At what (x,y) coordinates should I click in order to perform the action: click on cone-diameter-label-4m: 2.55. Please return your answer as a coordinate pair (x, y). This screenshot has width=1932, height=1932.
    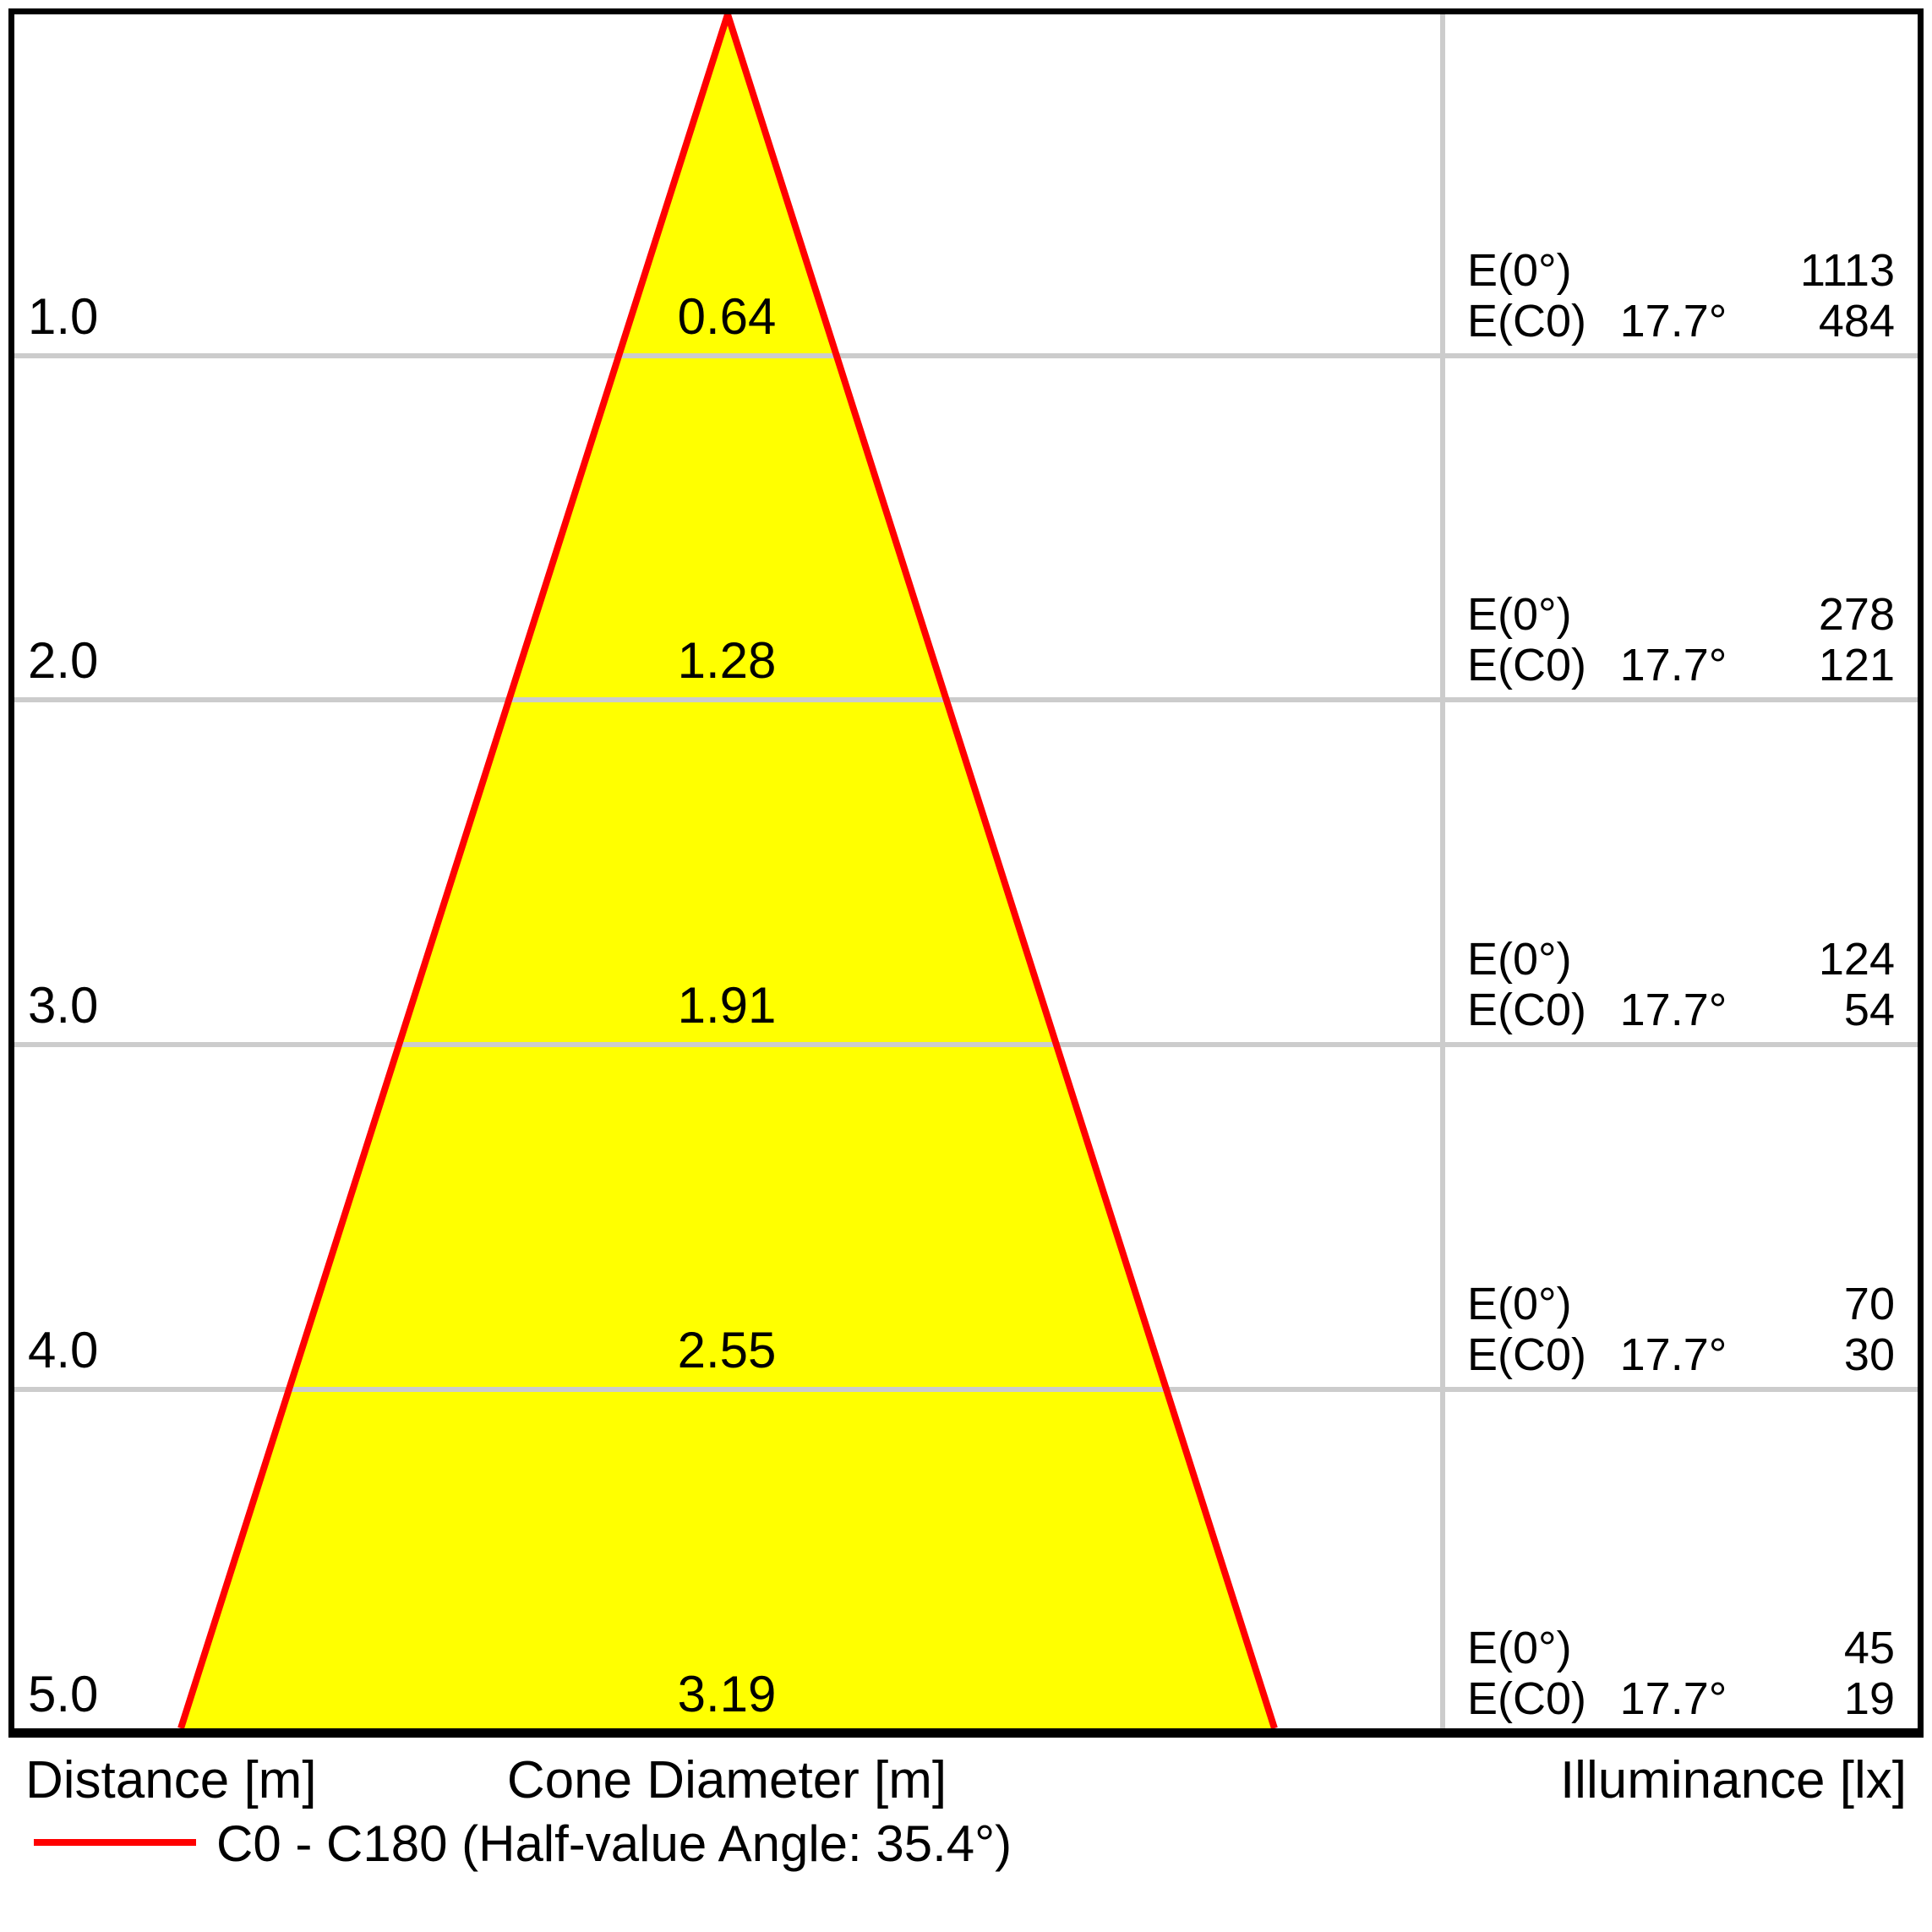
    Looking at the image, I should click on (727, 1350).